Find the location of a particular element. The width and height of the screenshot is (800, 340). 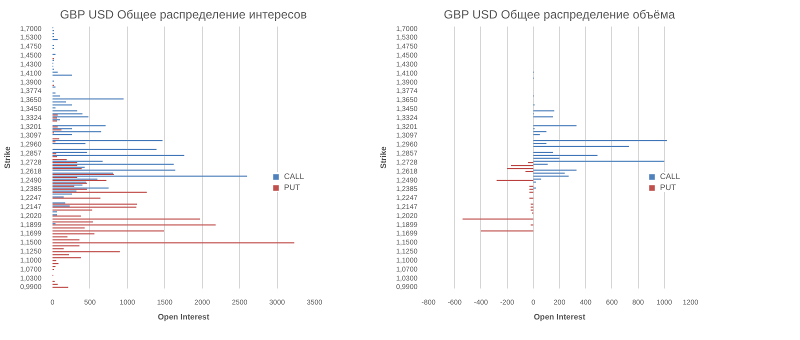

chart-title: GBP USD Общее распределение интересов is located at coordinates (183, 15).